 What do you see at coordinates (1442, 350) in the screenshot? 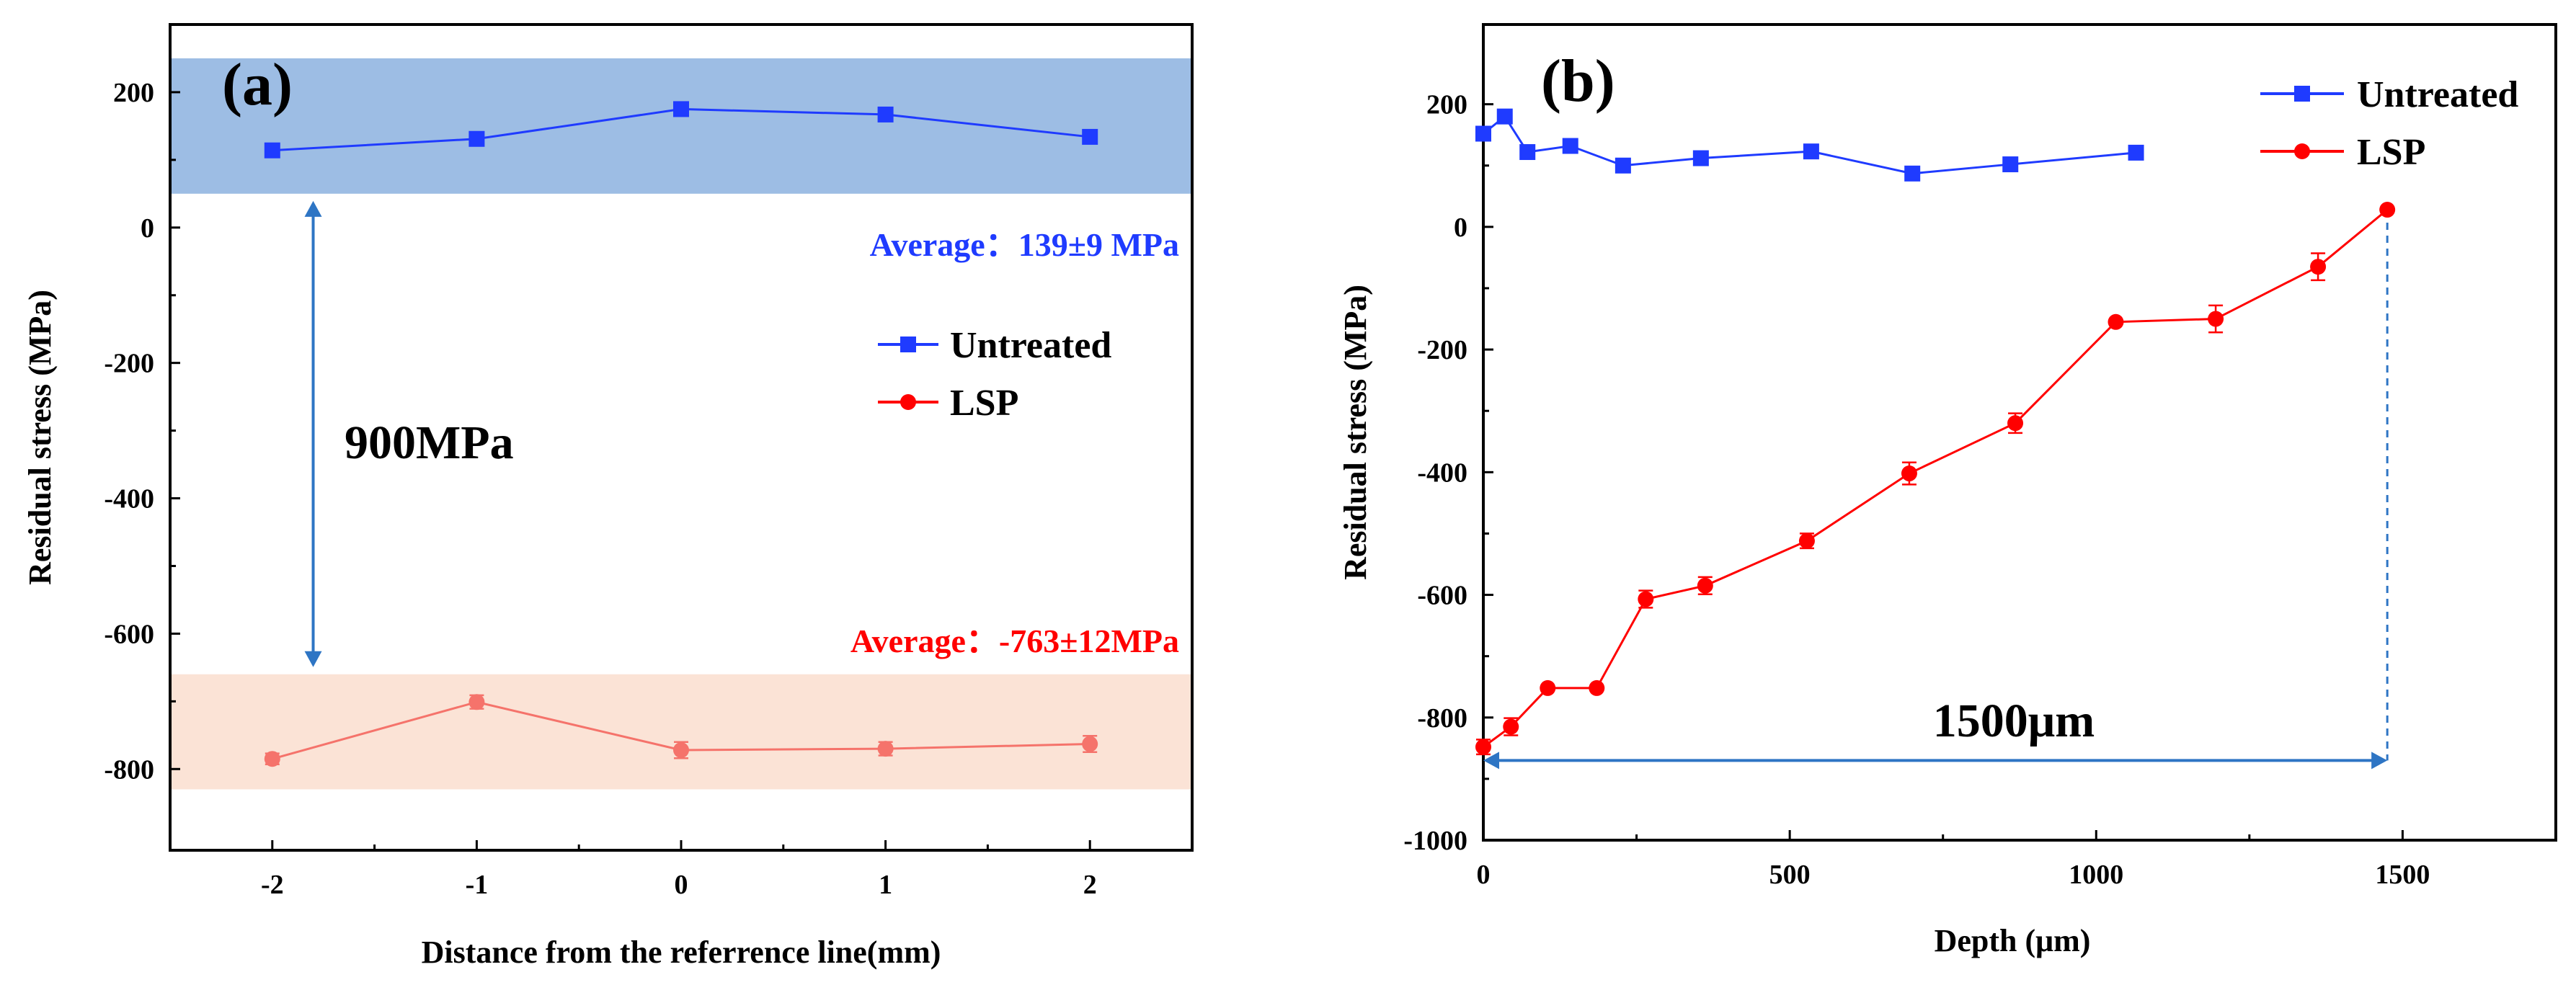
I see `b-ytick-label: -200` at bounding box center [1442, 350].